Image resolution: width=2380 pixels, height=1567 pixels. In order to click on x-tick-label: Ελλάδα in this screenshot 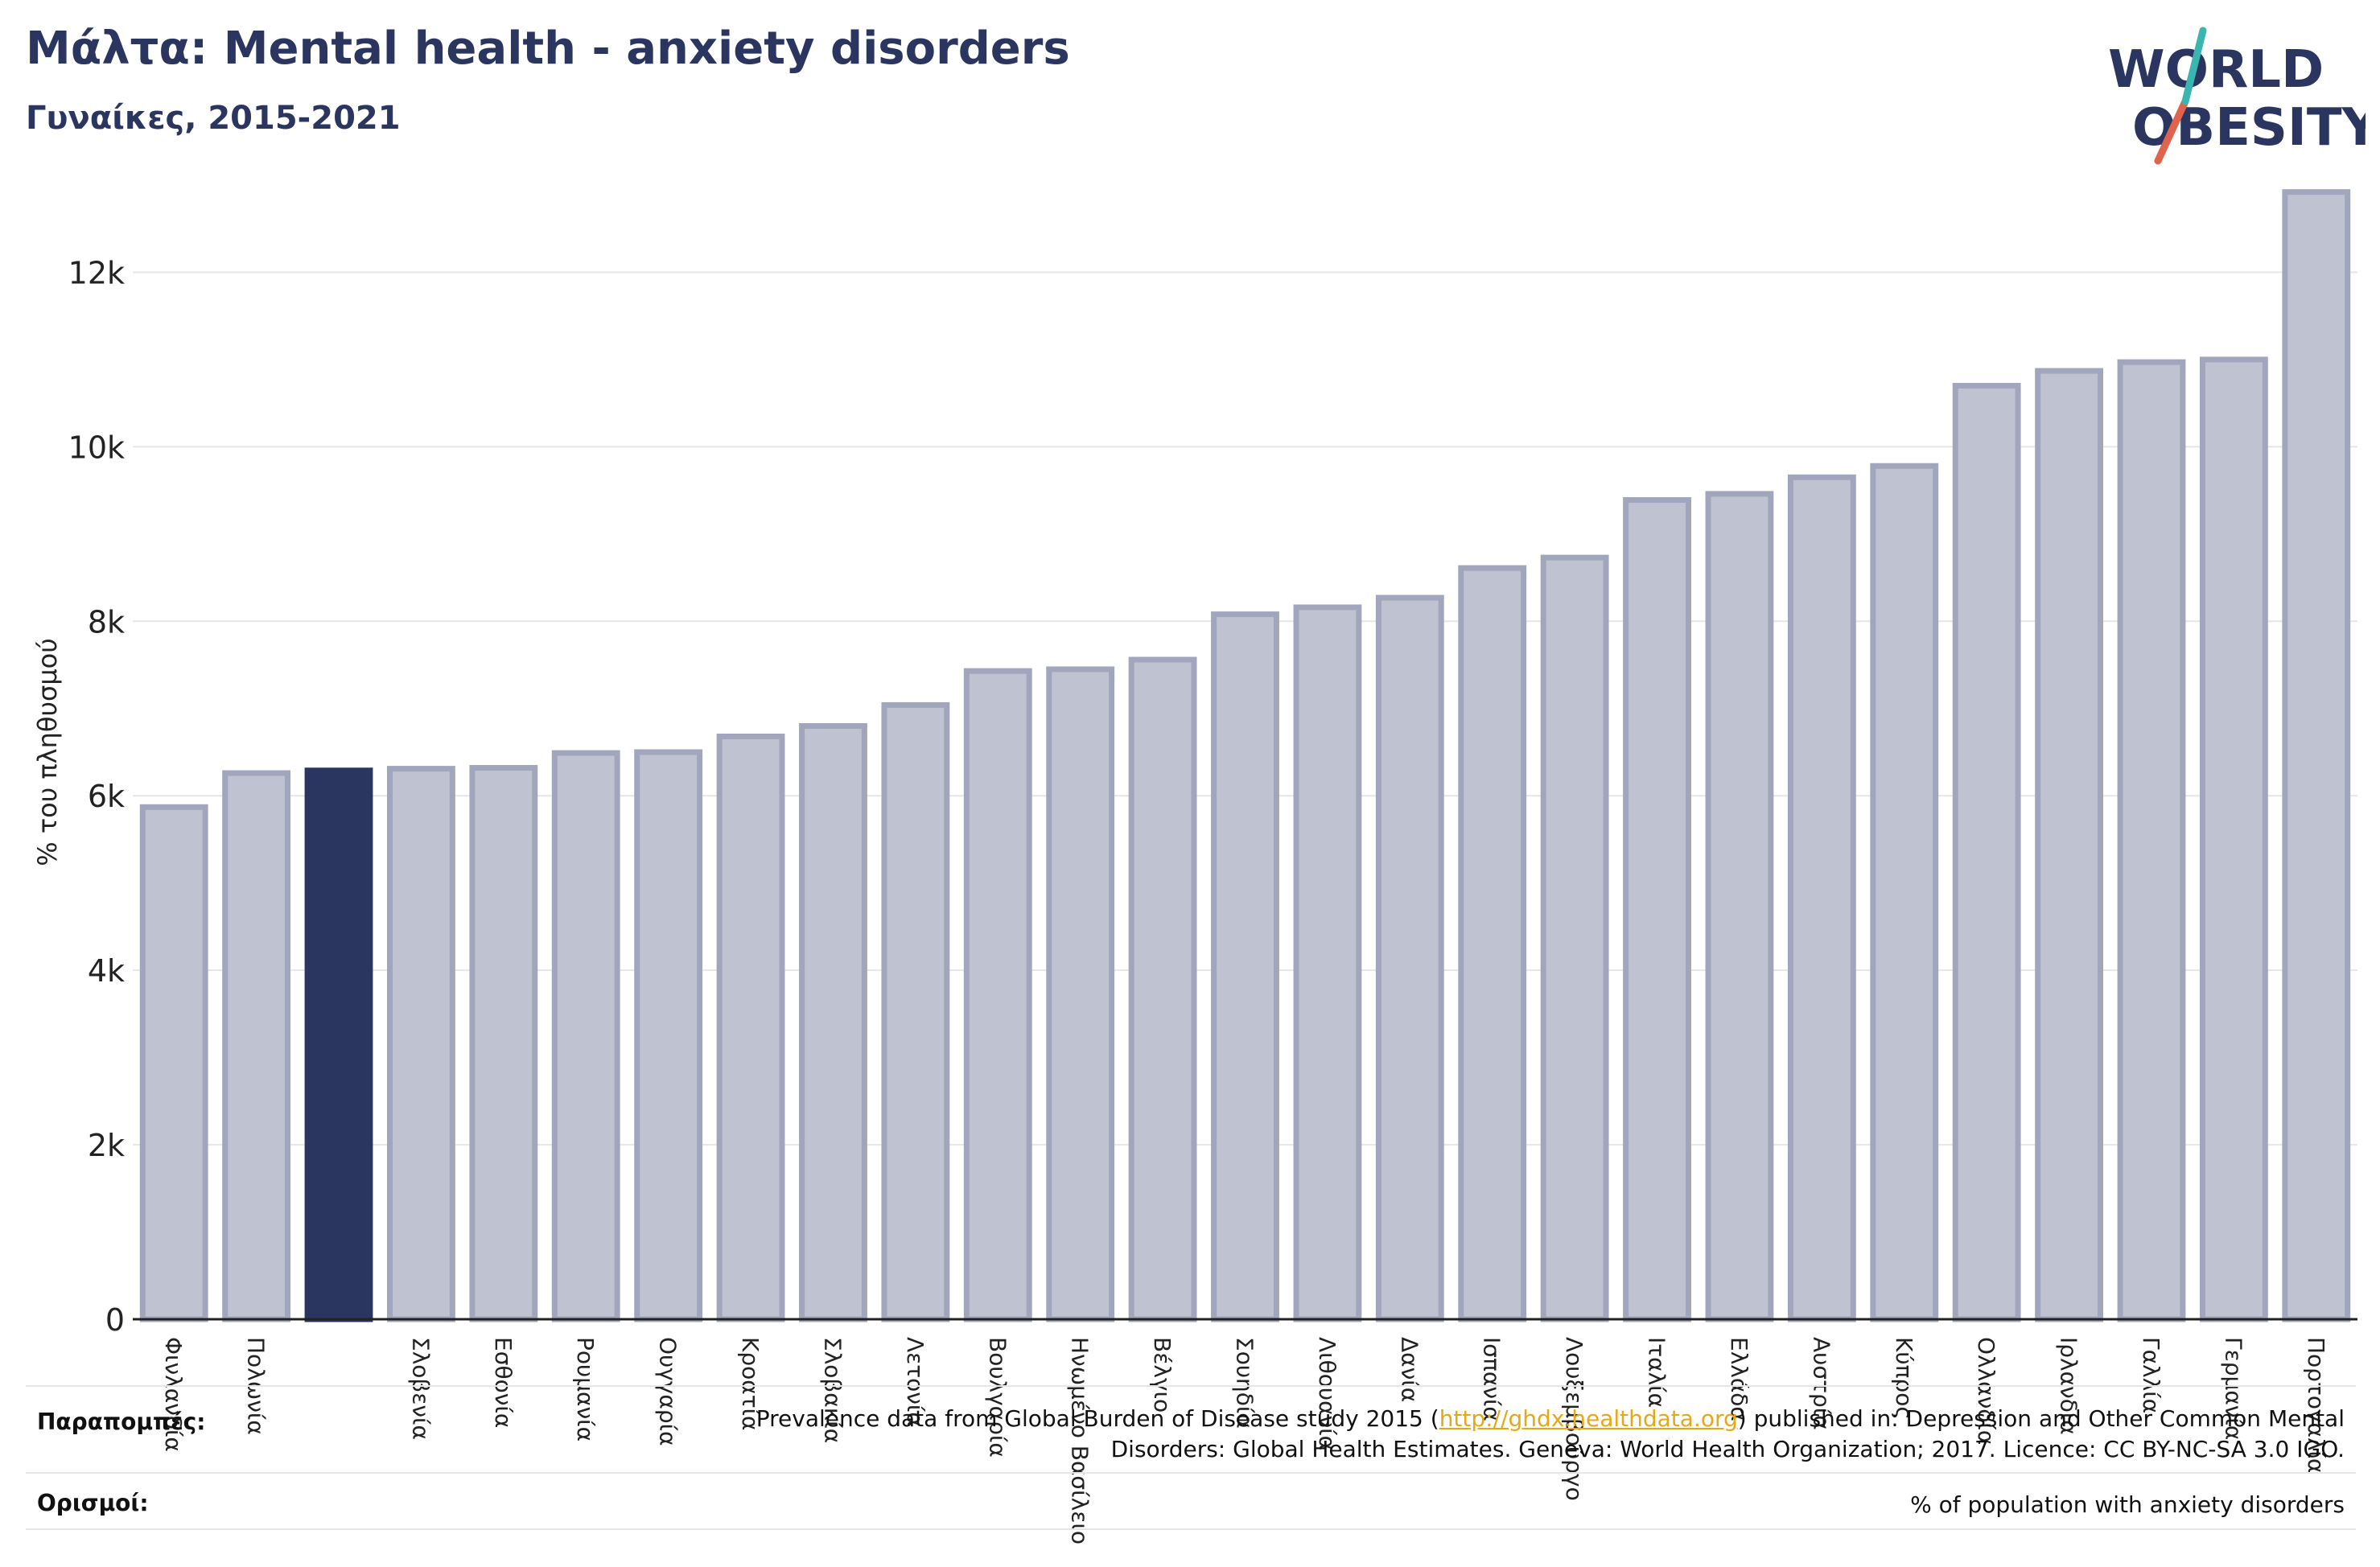, I will do `click(1739, 1379)`.